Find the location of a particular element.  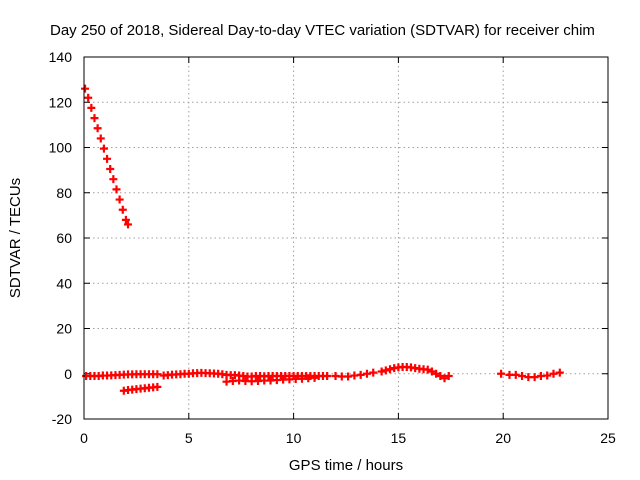

y-tick-label: 120 is located at coordinates (61, 102).